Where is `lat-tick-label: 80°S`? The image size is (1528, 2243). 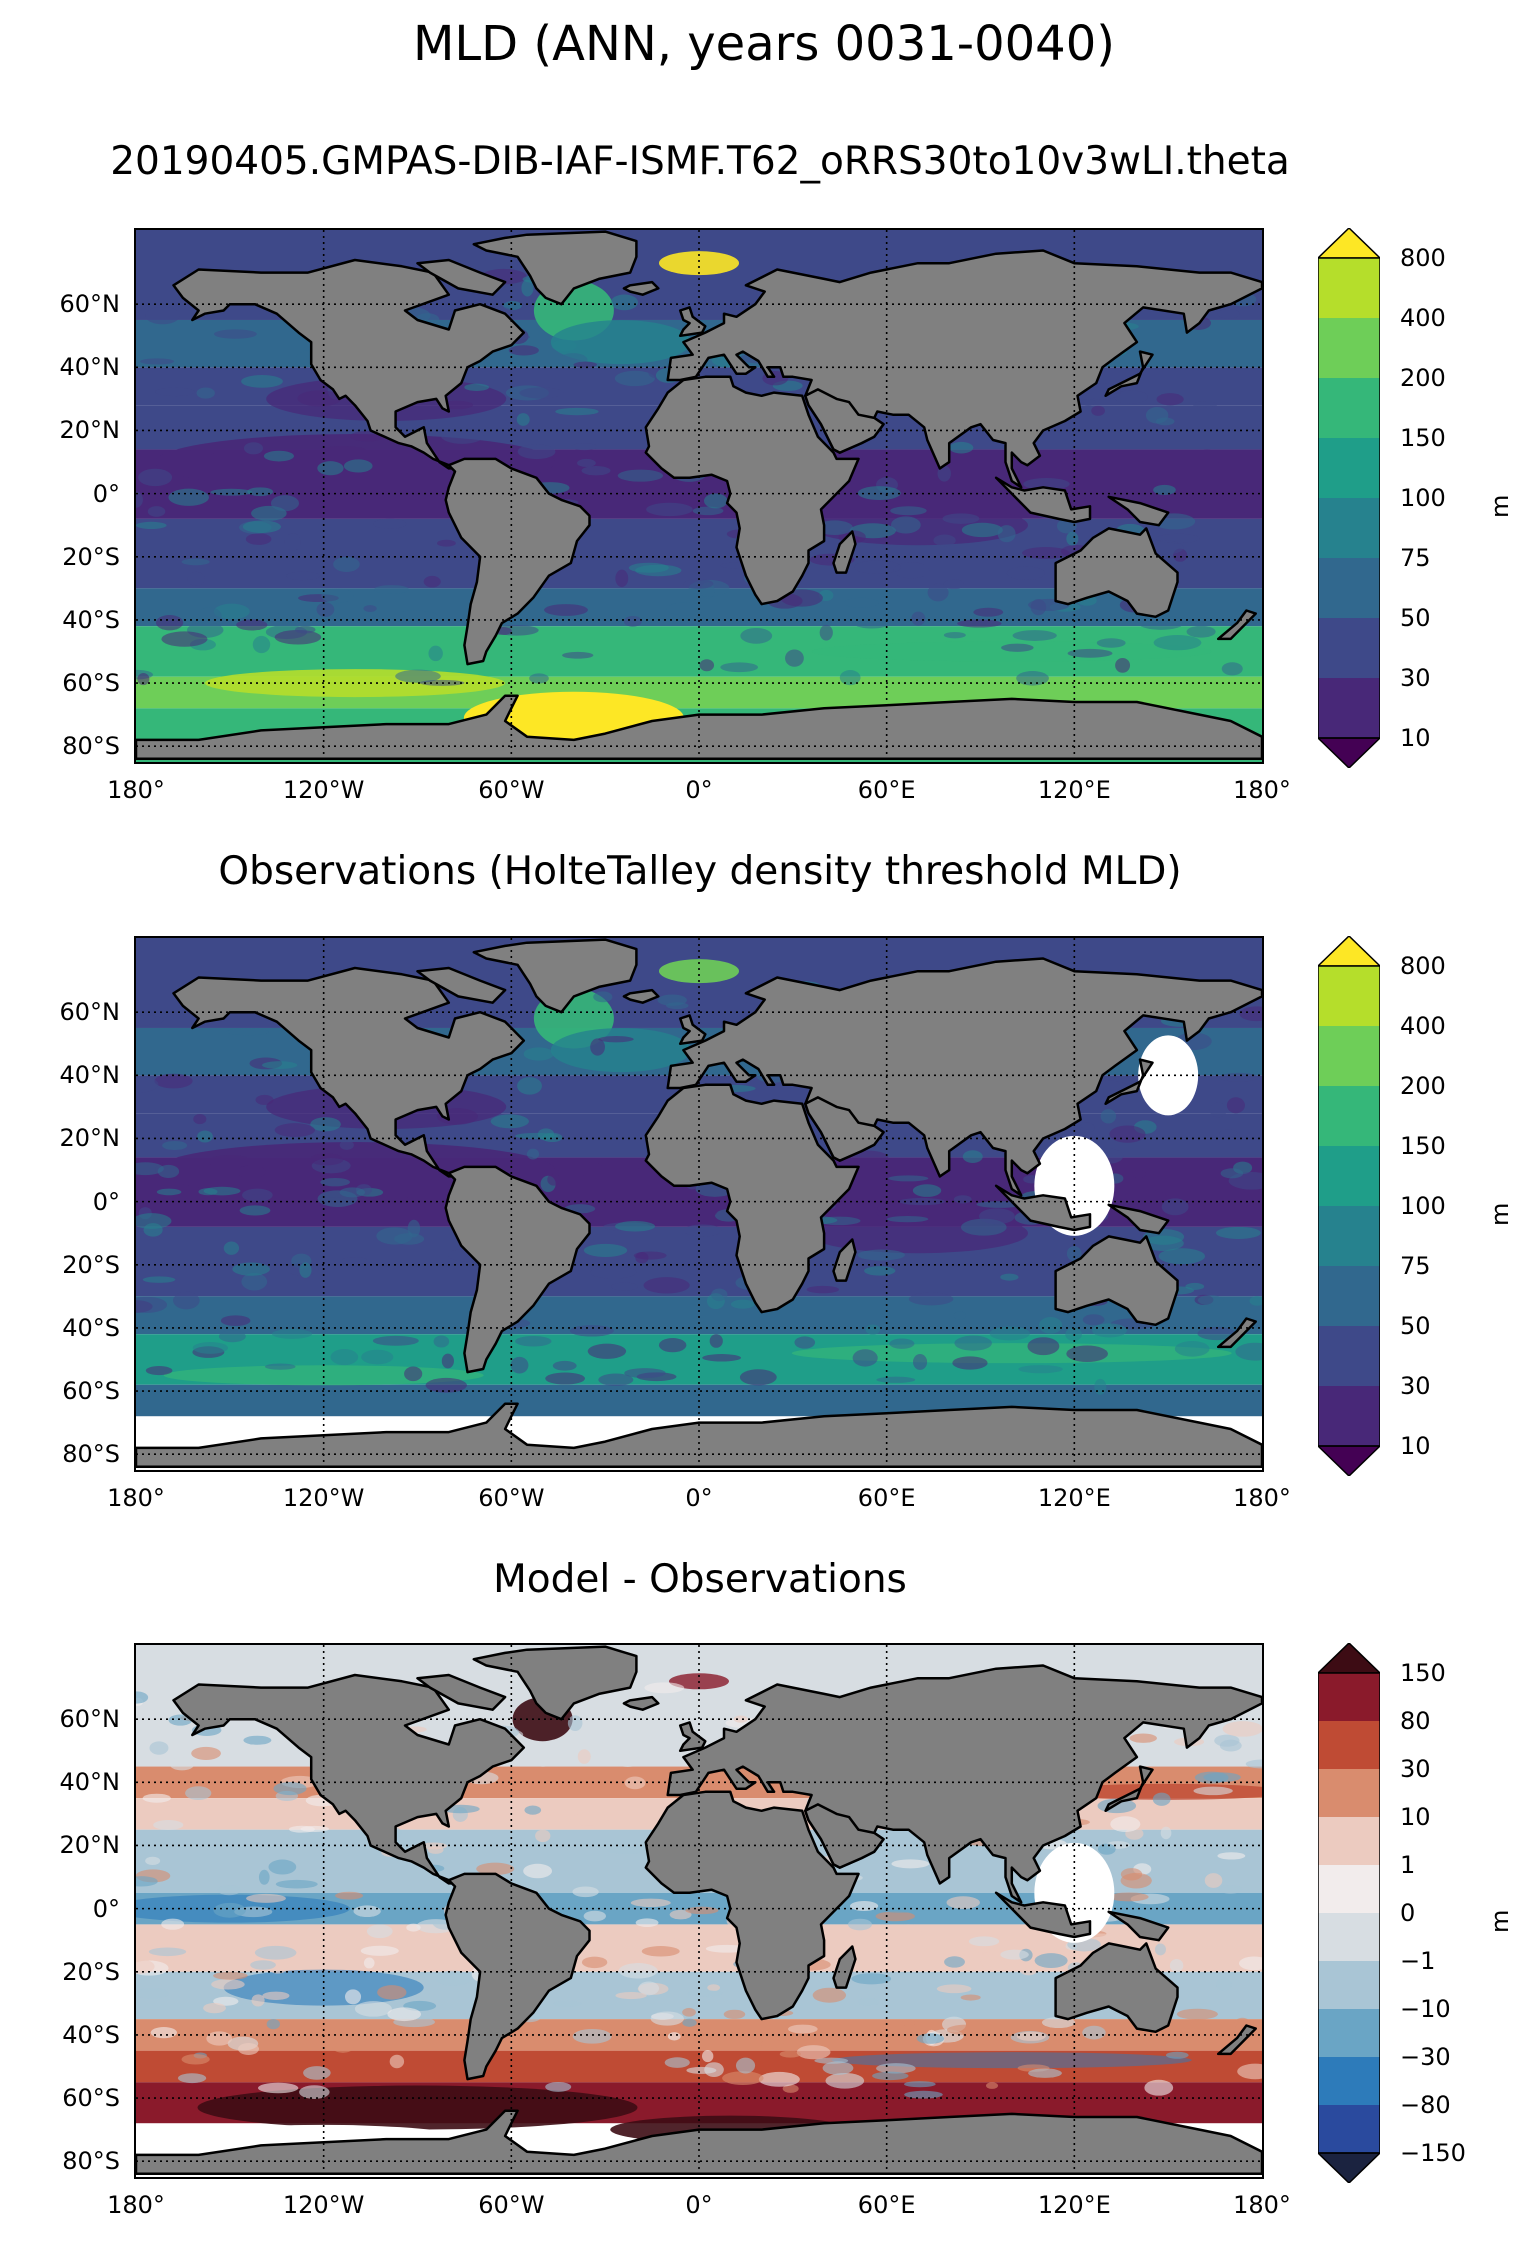 lat-tick-label: 80°S is located at coordinates (91, 746).